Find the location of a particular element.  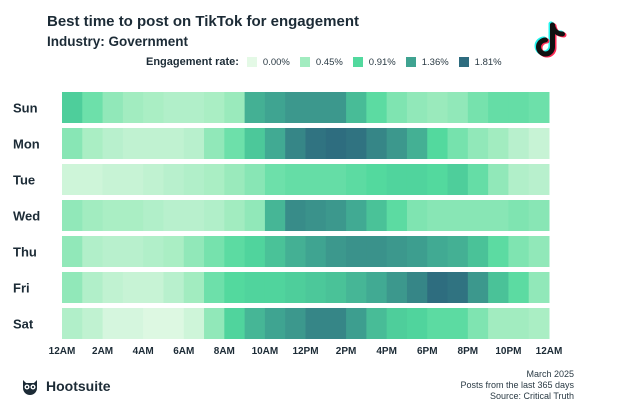

row-label: Wed is located at coordinates (26, 216).